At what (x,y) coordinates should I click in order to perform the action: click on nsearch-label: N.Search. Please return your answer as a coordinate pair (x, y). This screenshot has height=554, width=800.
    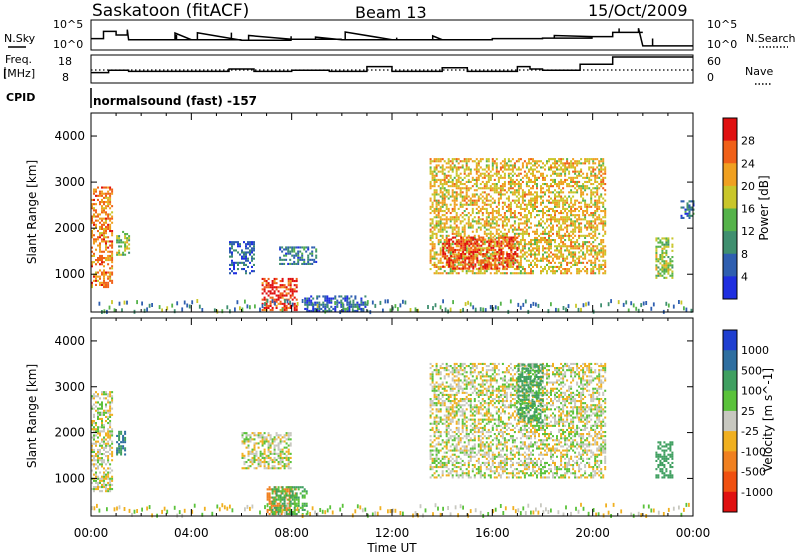
    Looking at the image, I should click on (771, 38).